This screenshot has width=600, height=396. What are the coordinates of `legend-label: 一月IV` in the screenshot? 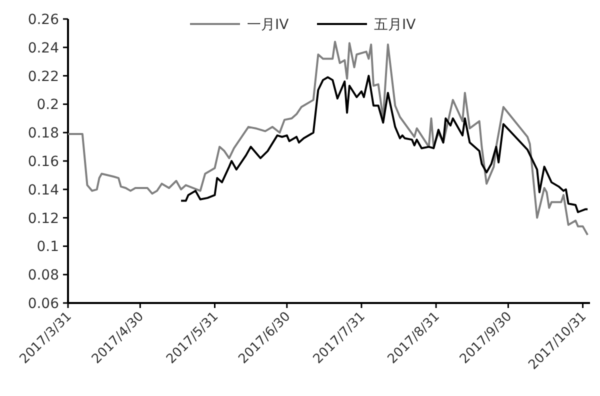 It's located at (268, 25).